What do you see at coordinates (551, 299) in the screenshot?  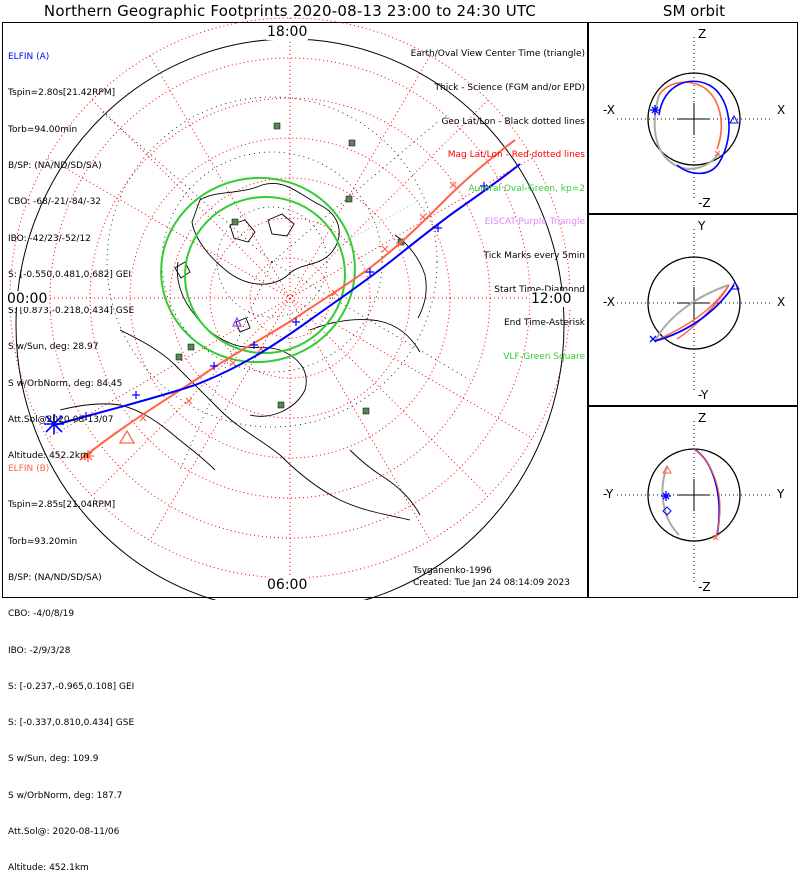 I see `mlt-label-right: 12:00` at bounding box center [551, 299].